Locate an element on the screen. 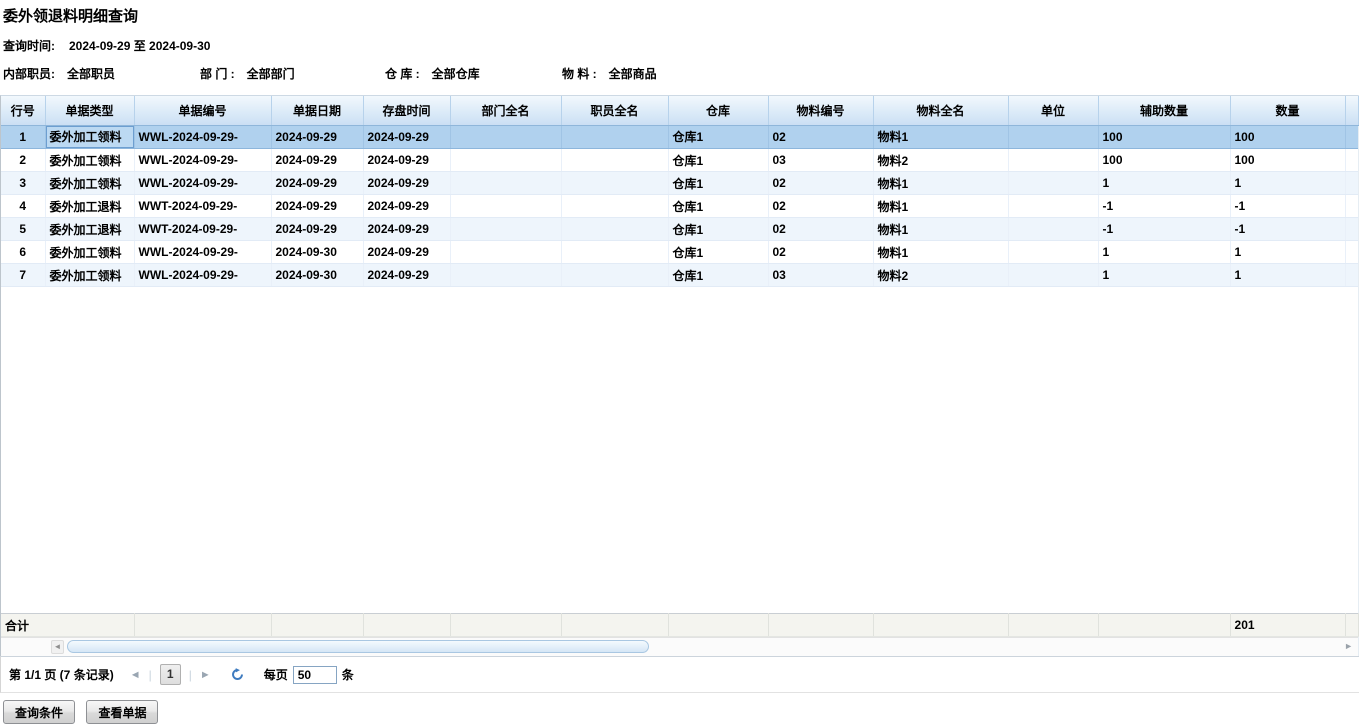  next-page-icon: ► is located at coordinates (205, 674).